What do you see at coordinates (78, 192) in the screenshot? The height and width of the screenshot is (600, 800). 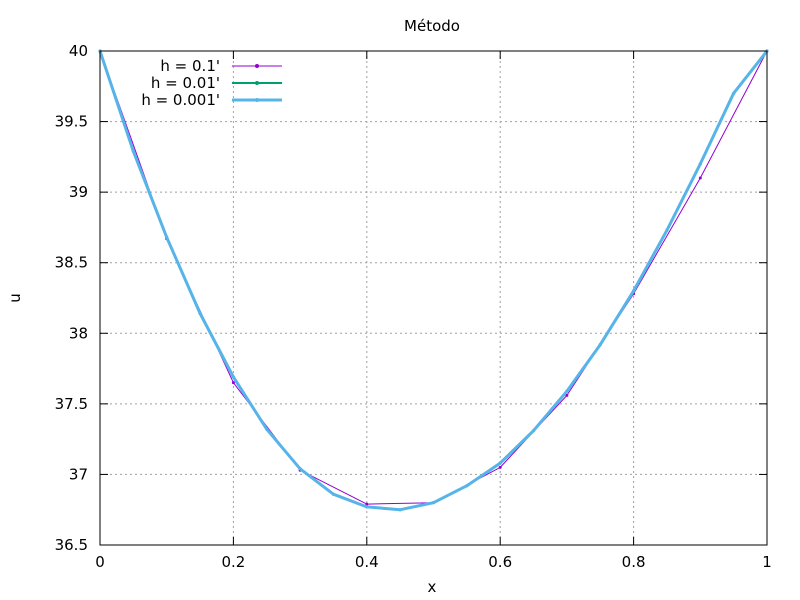 I see `y-tick-label: 39` at bounding box center [78, 192].